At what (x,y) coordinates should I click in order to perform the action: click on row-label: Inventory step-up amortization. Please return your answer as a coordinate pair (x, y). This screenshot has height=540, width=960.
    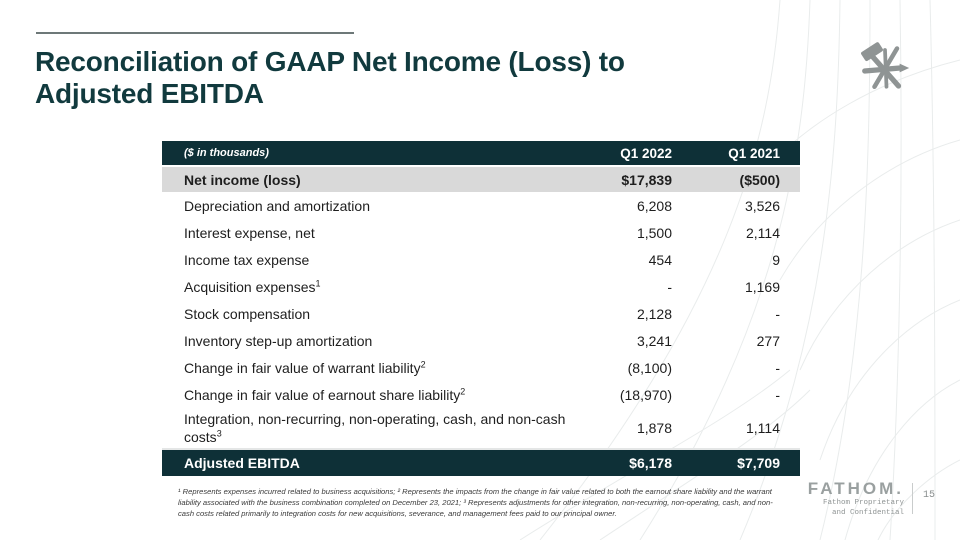
    Looking at the image, I should click on (278, 340).